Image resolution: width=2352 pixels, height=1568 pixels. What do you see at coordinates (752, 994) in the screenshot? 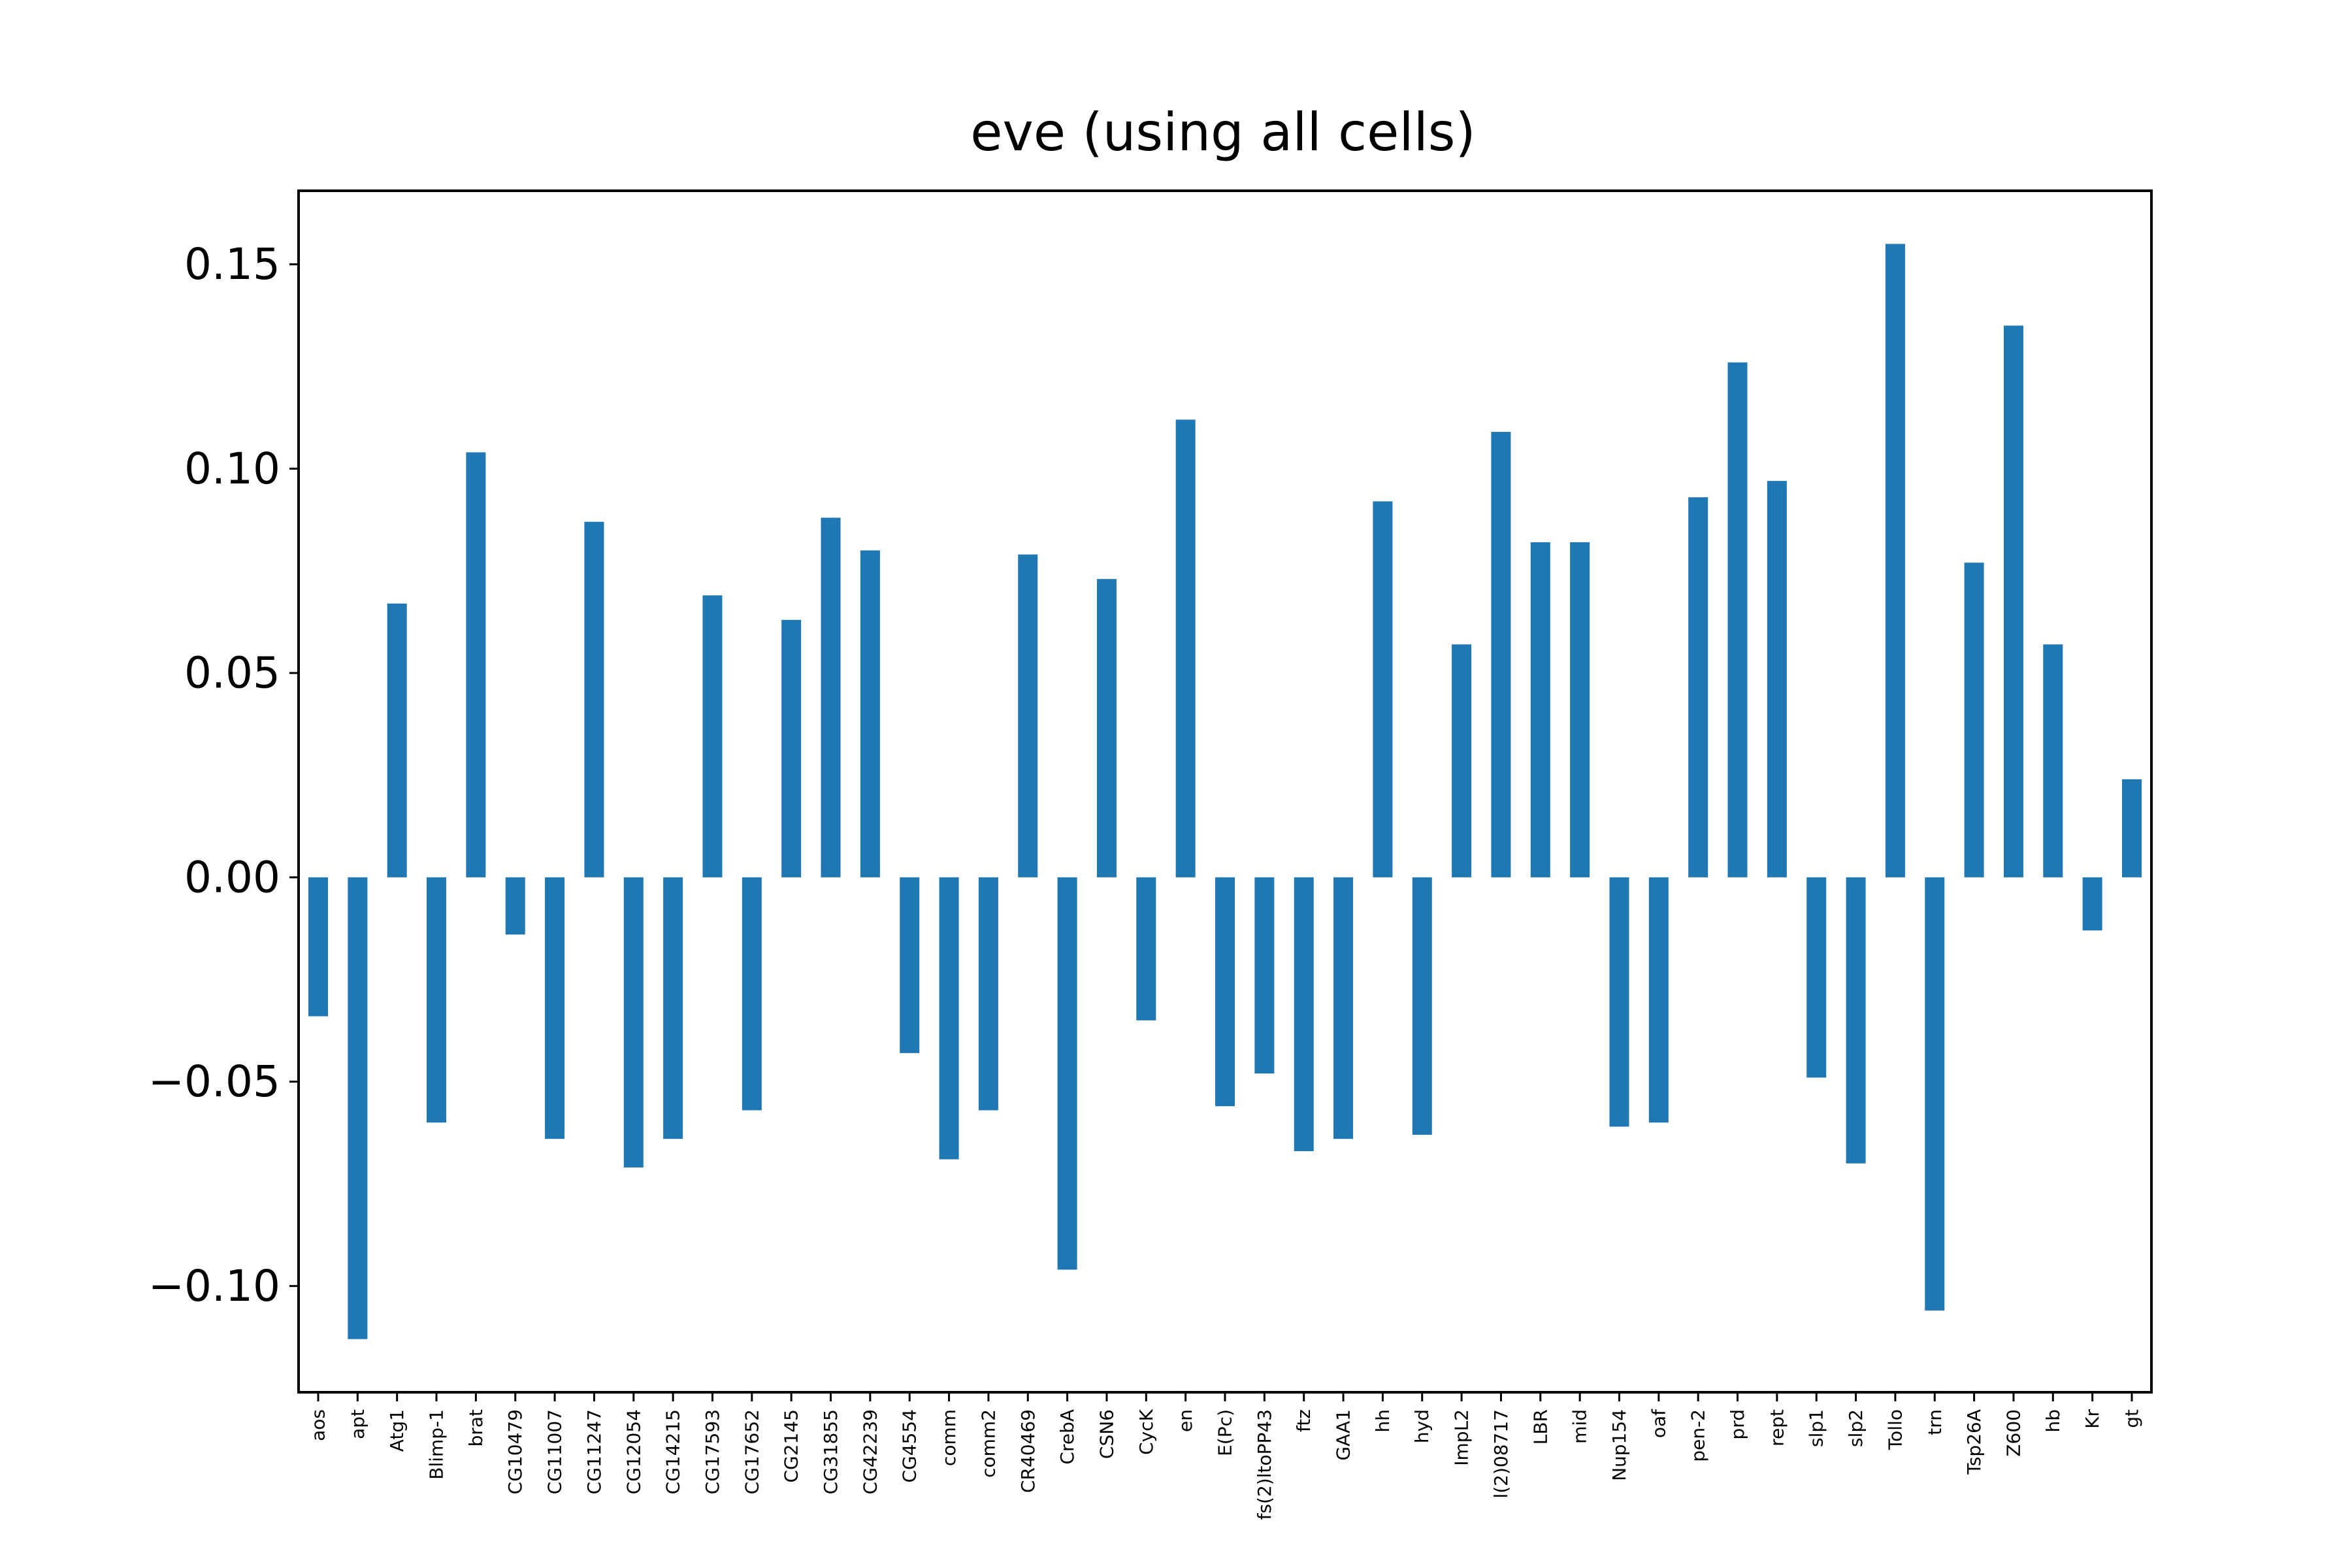
I see `bar-CG17652` at bounding box center [752, 994].